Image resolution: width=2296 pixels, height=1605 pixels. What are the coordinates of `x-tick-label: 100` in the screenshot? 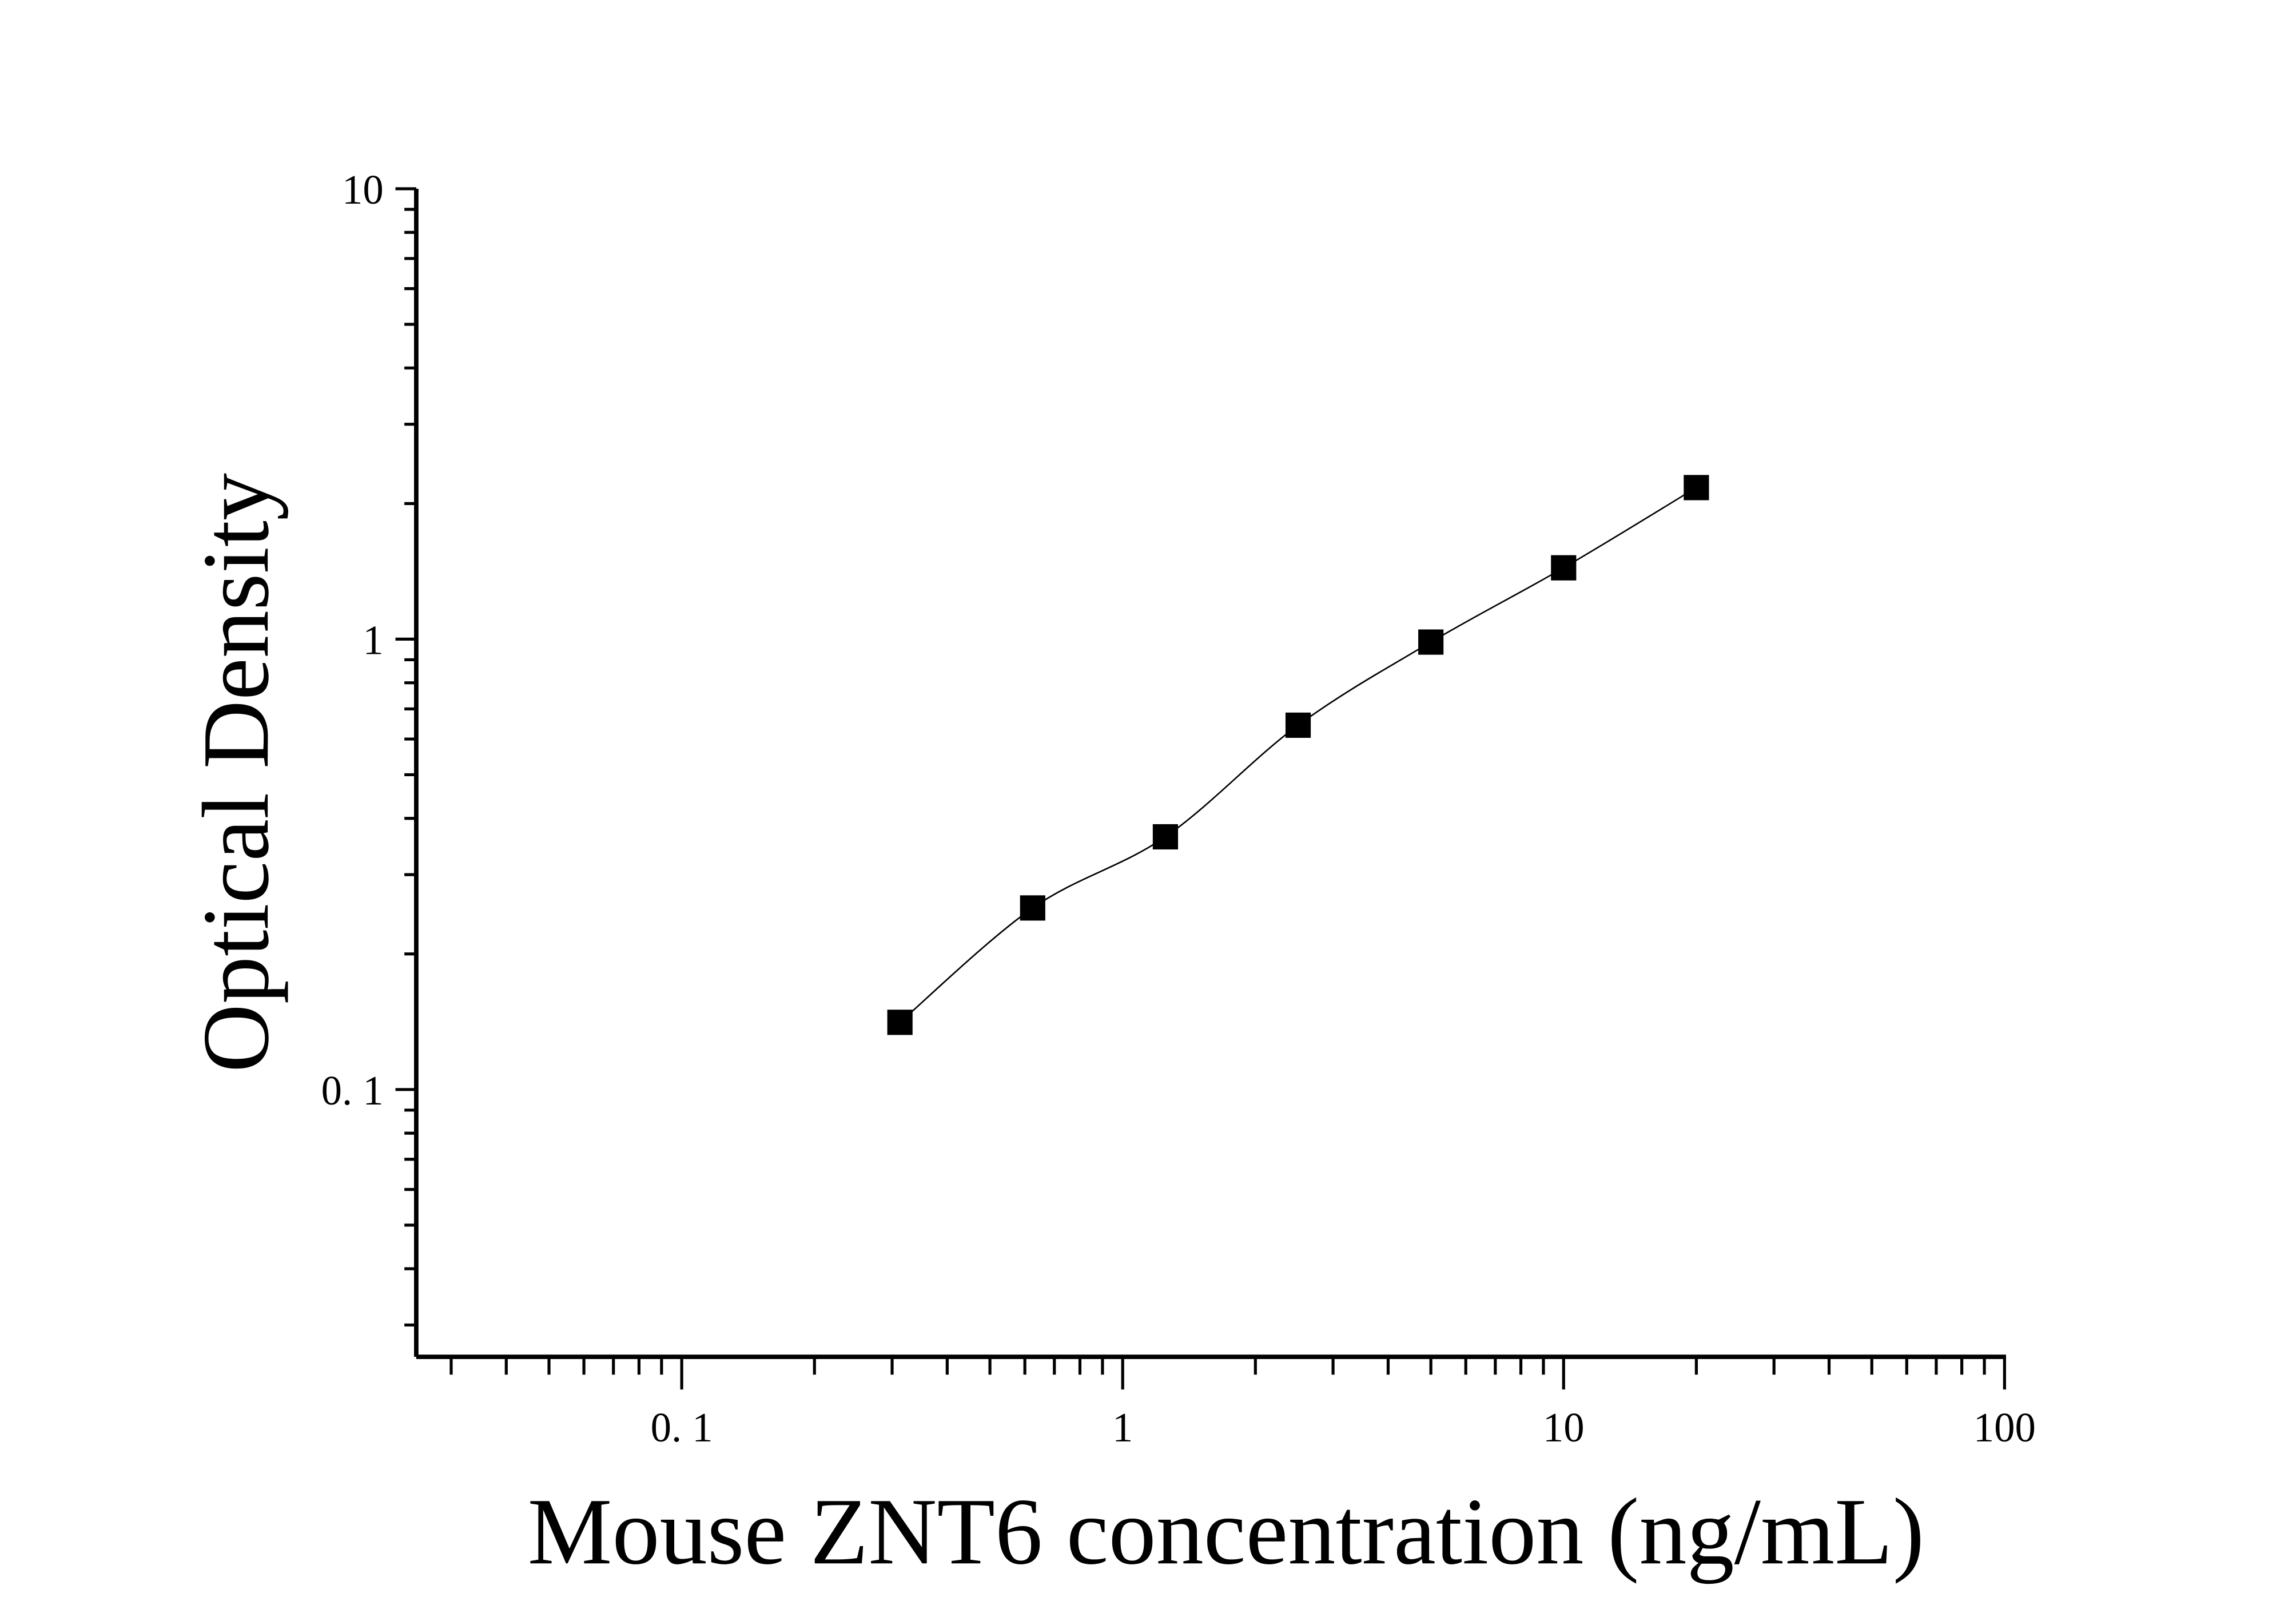 It's located at (2004, 1427).